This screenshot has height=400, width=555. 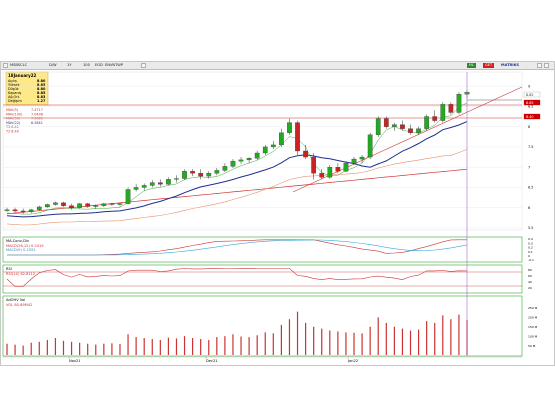 I want to click on macd-tick: 0.2, so click(x=530, y=248).